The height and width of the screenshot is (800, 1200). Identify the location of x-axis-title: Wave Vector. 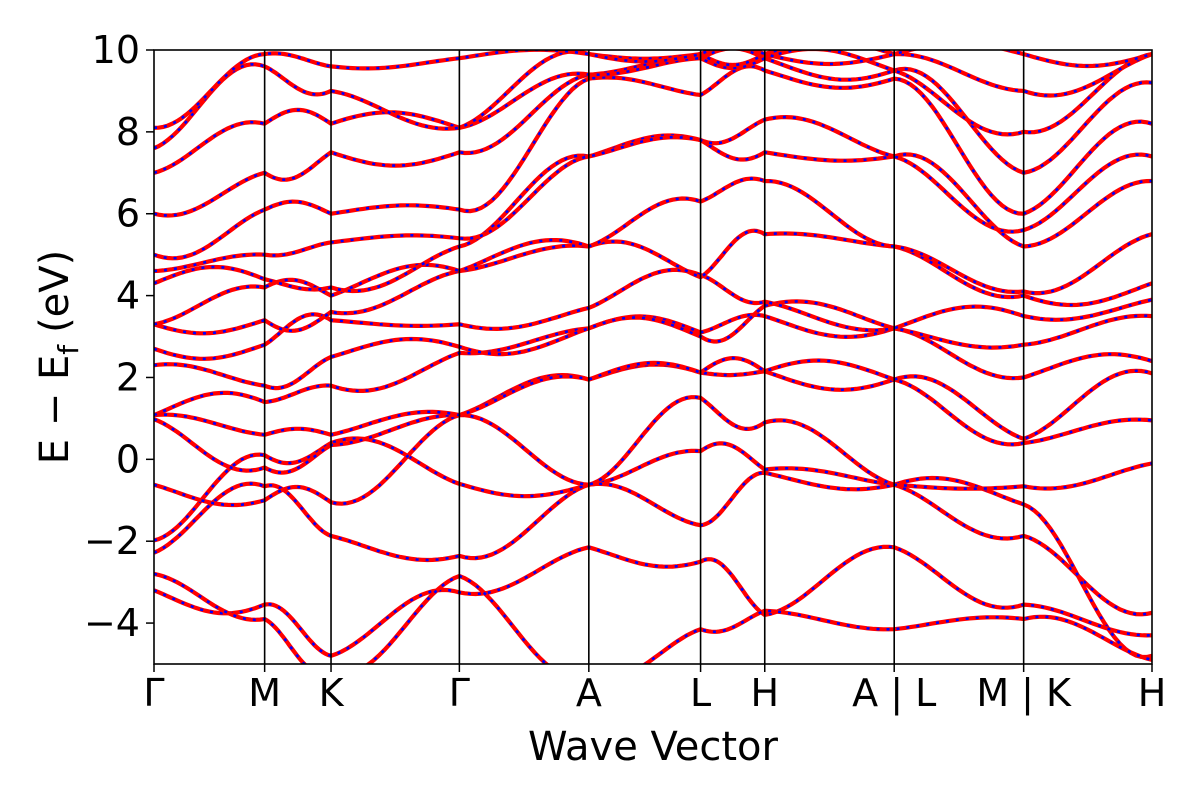
(653, 747).